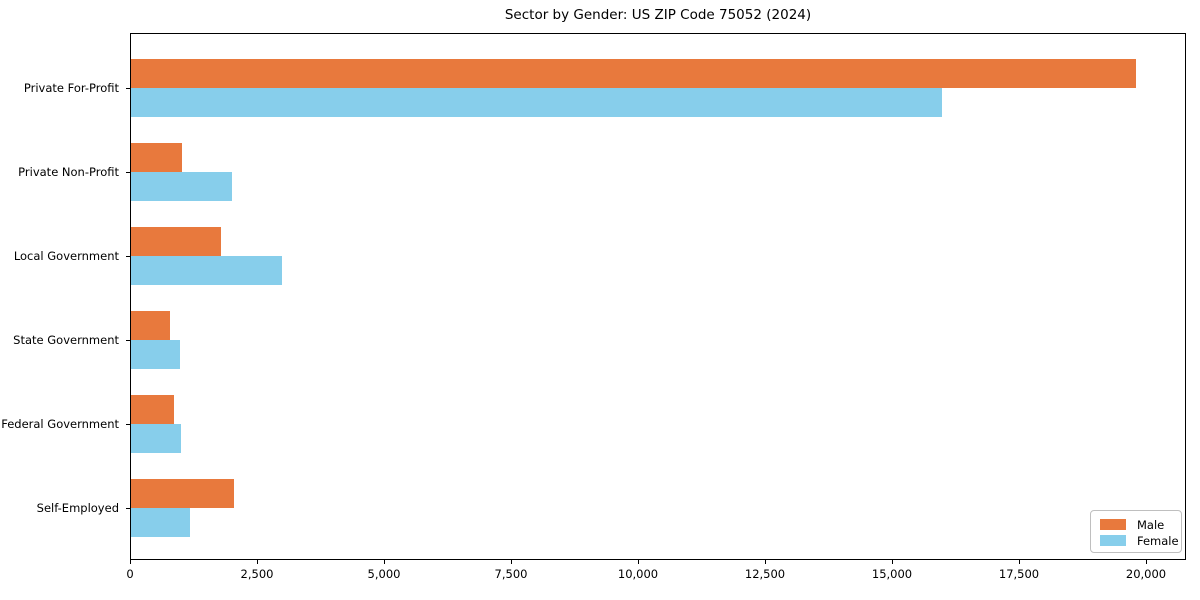  Describe the element at coordinates (206, 270) in the screenshot. I see `bar-local-government-female` at that location.